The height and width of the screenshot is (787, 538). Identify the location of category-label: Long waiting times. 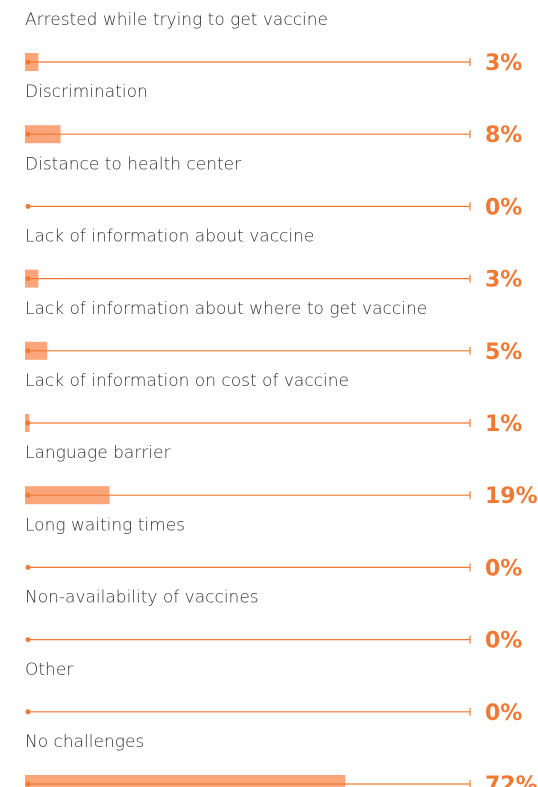
(105, 525).